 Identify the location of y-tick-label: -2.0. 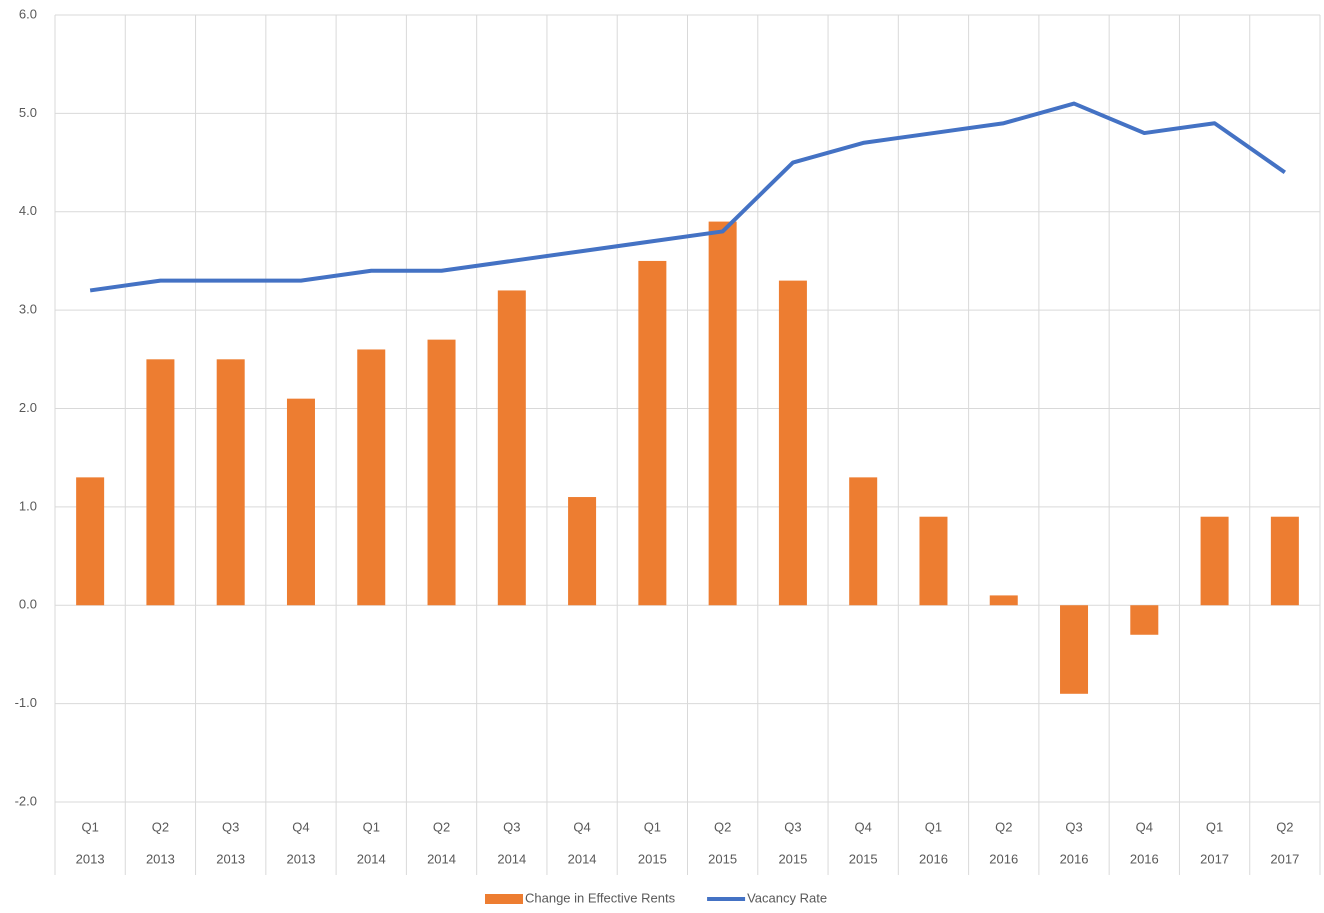
(26, 800).